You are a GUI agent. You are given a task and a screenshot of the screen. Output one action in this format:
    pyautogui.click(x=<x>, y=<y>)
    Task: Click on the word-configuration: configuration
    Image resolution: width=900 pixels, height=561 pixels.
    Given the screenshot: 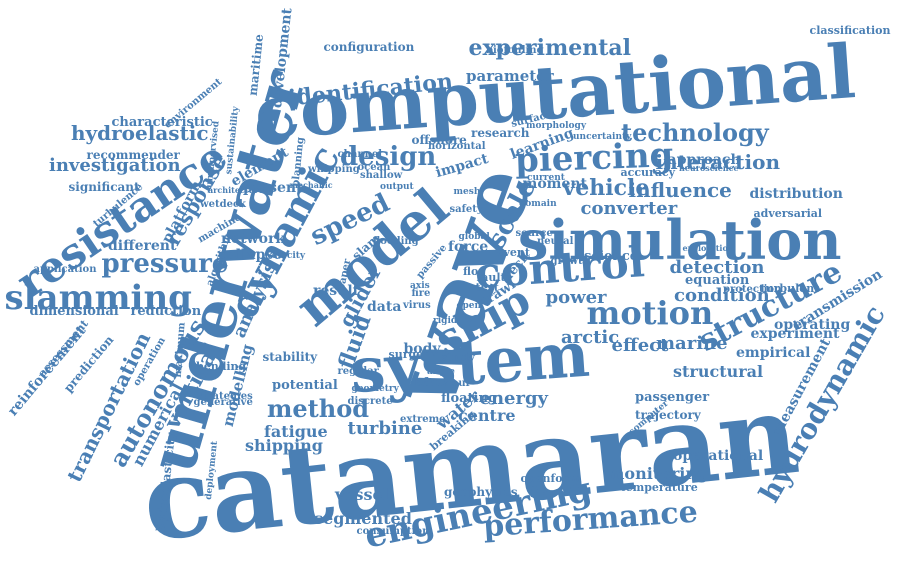 What is the action you would take?
    pyautogui.click(x=369, y=47)
    